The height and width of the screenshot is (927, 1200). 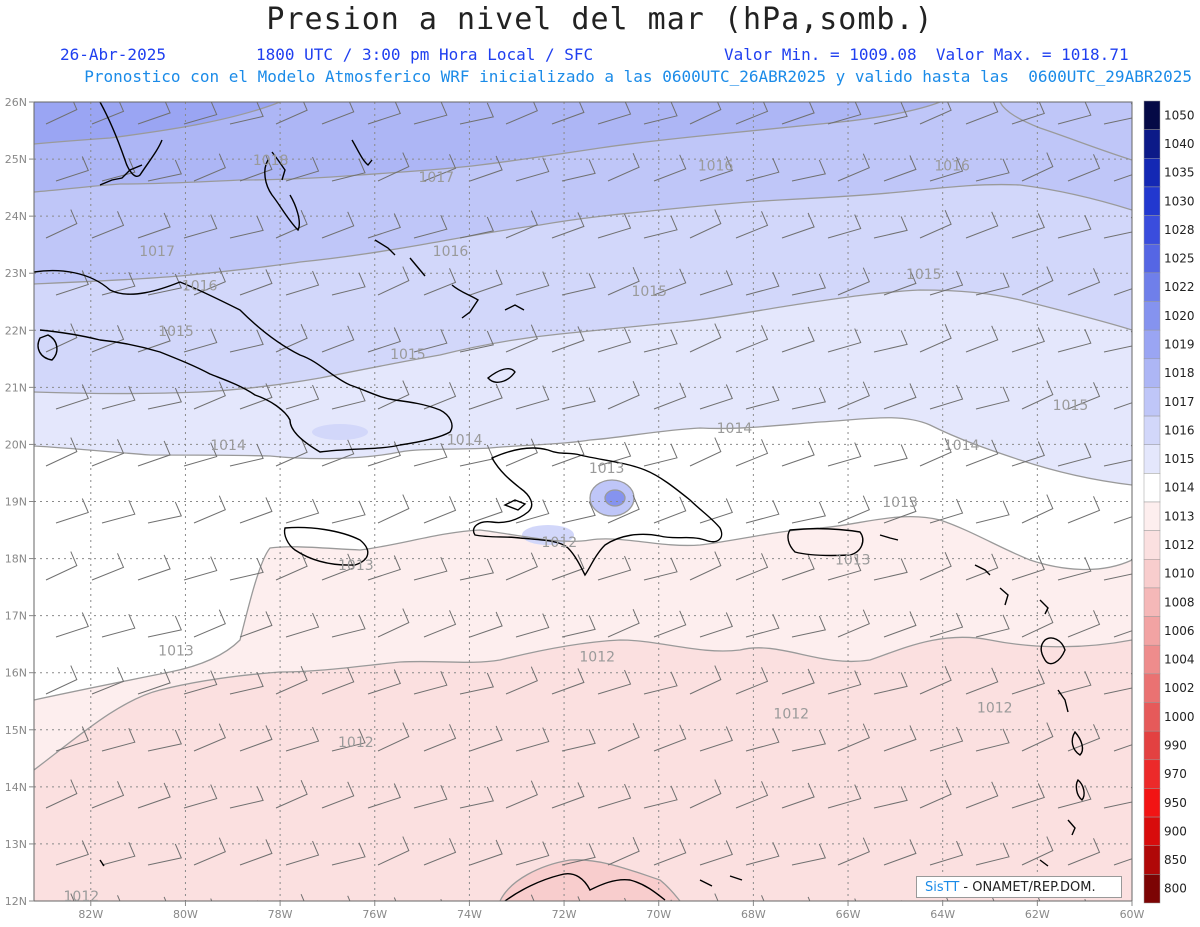 What do you see at coordinates (753, 914) in the screenshot?
I see `lon-label: 68W` at bounding box center [753, 914].